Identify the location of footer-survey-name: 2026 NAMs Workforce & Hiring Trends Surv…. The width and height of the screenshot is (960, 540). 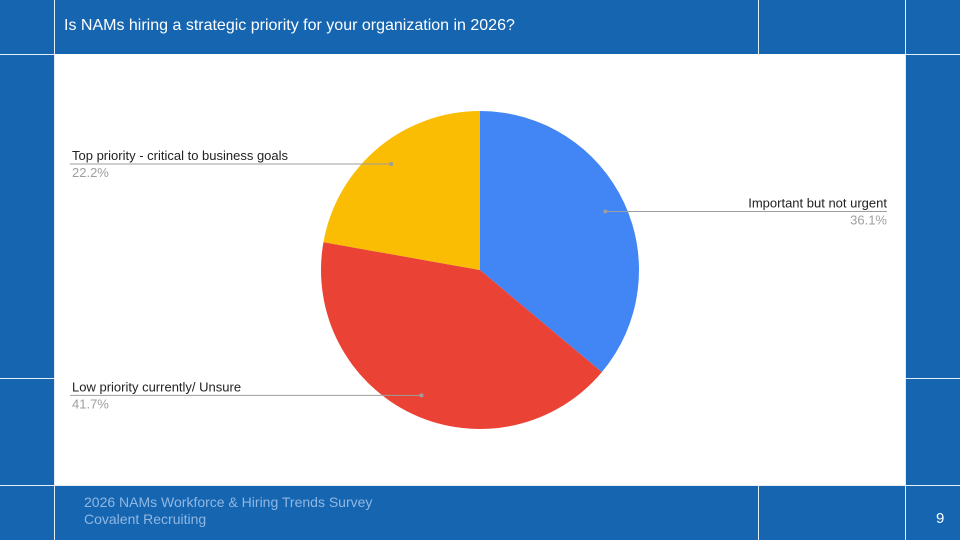
(228, 502).